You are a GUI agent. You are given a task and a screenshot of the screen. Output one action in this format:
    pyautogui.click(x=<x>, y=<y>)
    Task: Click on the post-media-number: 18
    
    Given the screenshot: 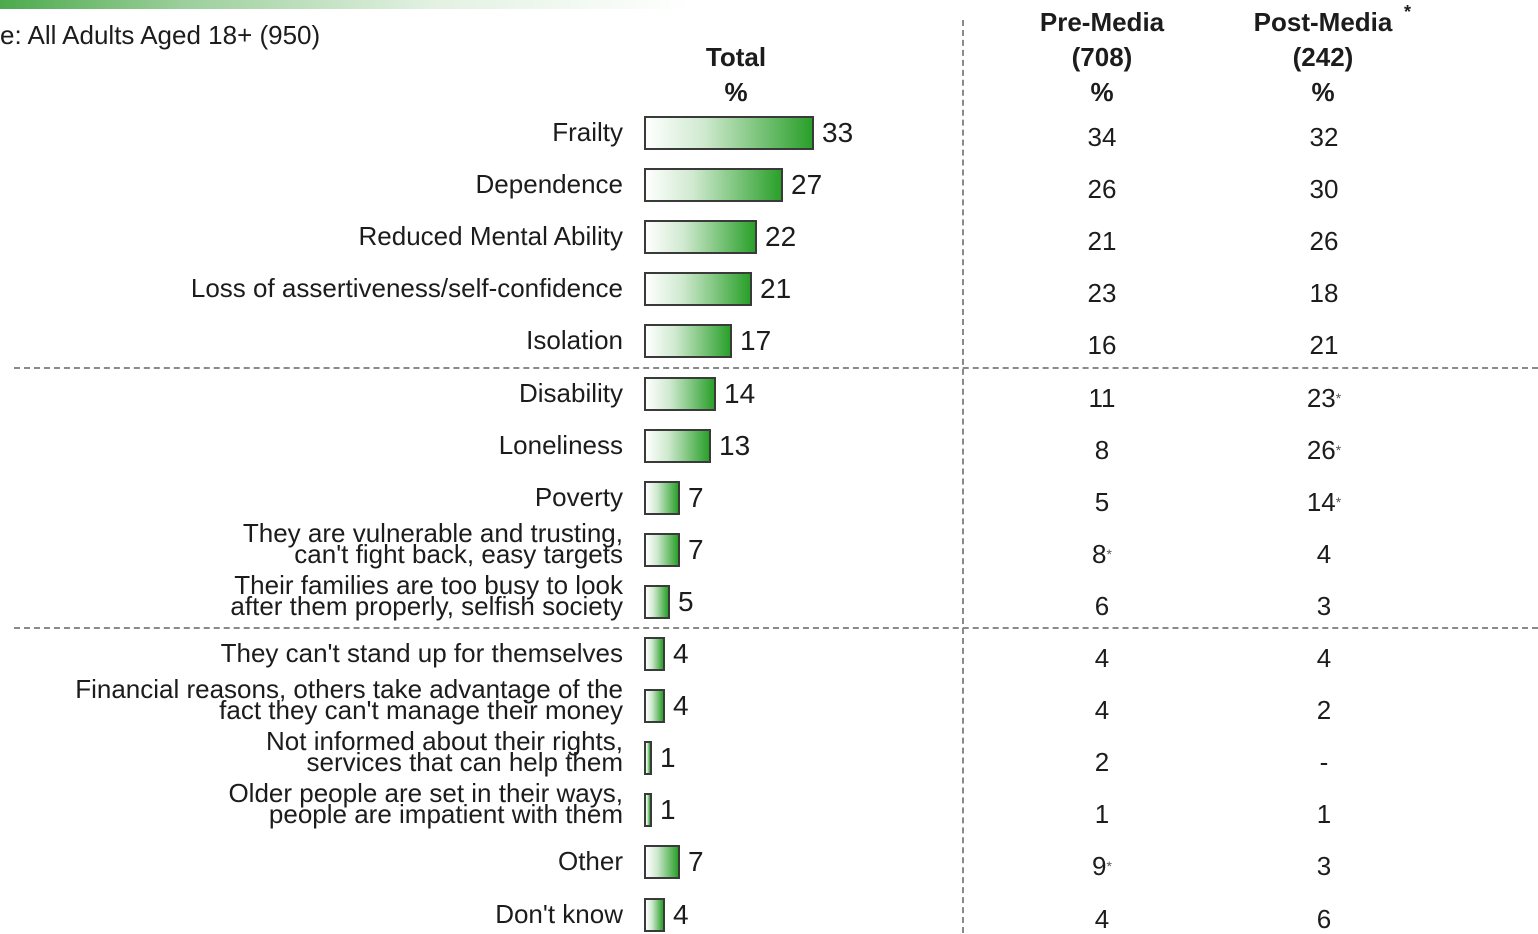 What is the action you would take?
    pyautogui.click(x=1324, y=293)
    